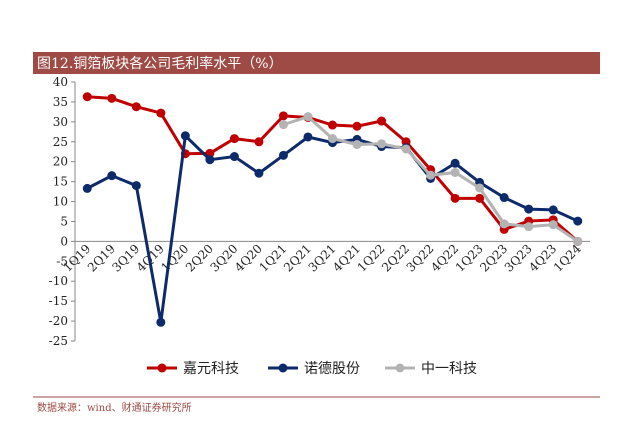 Image resolution: width=641 pixels, height=427 pixels. What do you see at coordinates (449, 369) in the screenshot?
I see `legend-label: 中一科技` at bounding box center [449, 369].